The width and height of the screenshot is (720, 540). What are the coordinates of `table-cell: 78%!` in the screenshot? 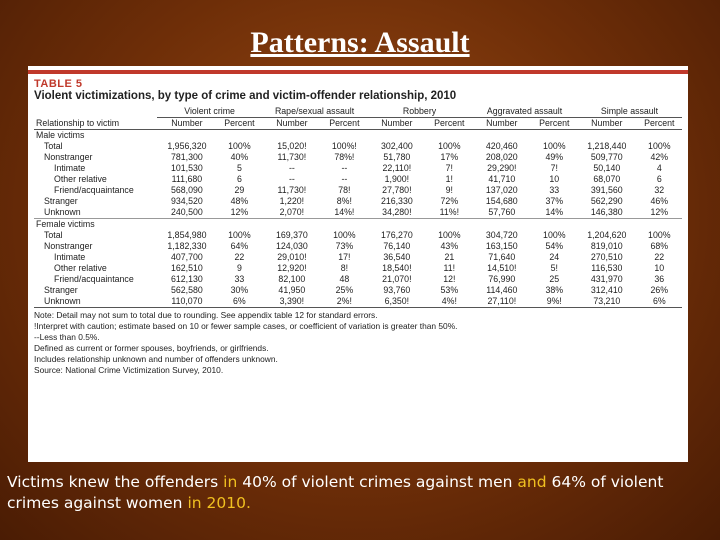 It's located at (344, 157).